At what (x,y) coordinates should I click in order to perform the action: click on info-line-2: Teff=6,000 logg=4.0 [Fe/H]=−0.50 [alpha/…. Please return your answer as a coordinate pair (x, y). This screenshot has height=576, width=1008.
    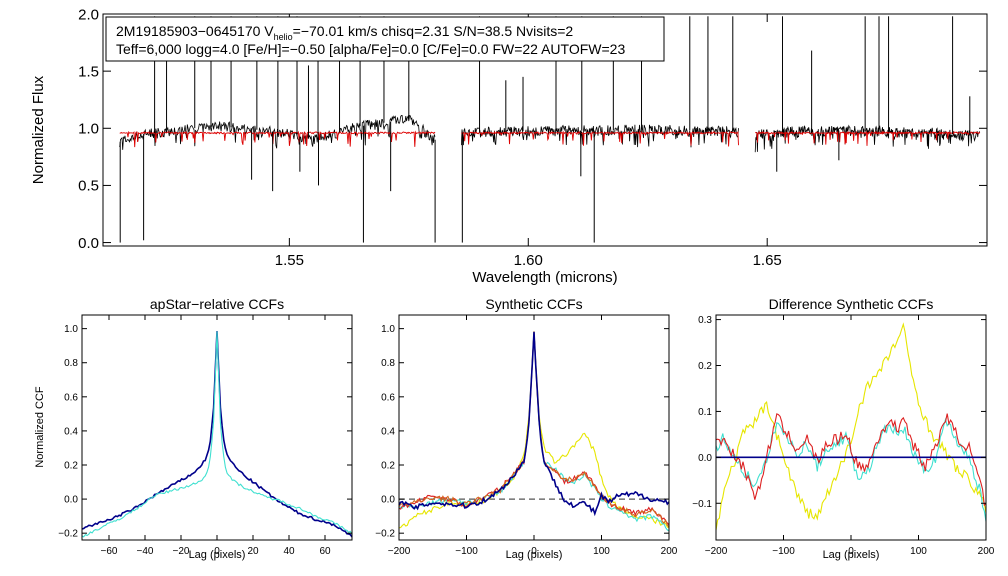
    Looking at the image, I should click on (370, 49).